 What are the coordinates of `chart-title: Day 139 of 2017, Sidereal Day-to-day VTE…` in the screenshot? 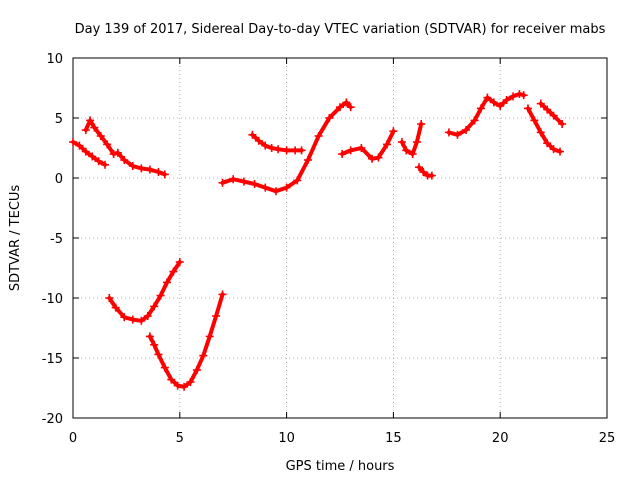 It's located at (340, 29).